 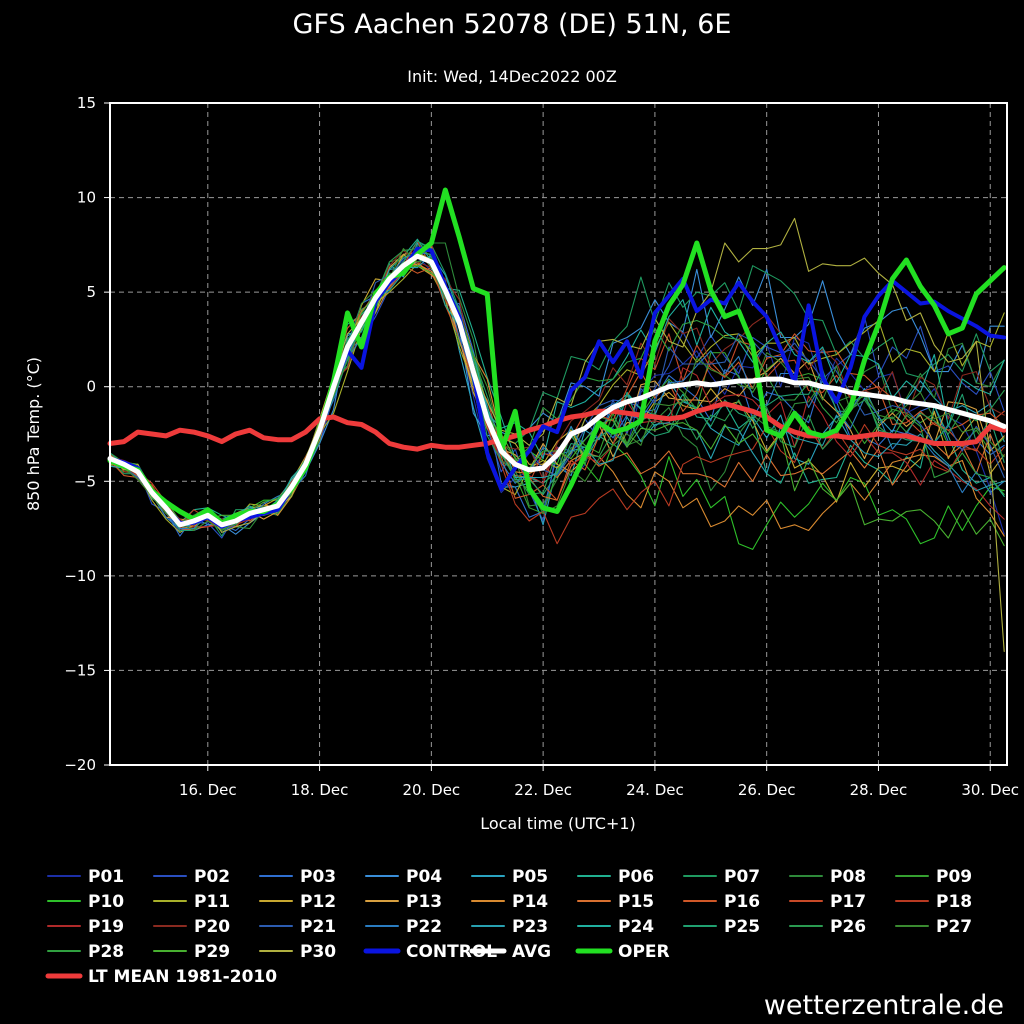 I want to click on y-tick-label: 0, so click(x=91, y=387).